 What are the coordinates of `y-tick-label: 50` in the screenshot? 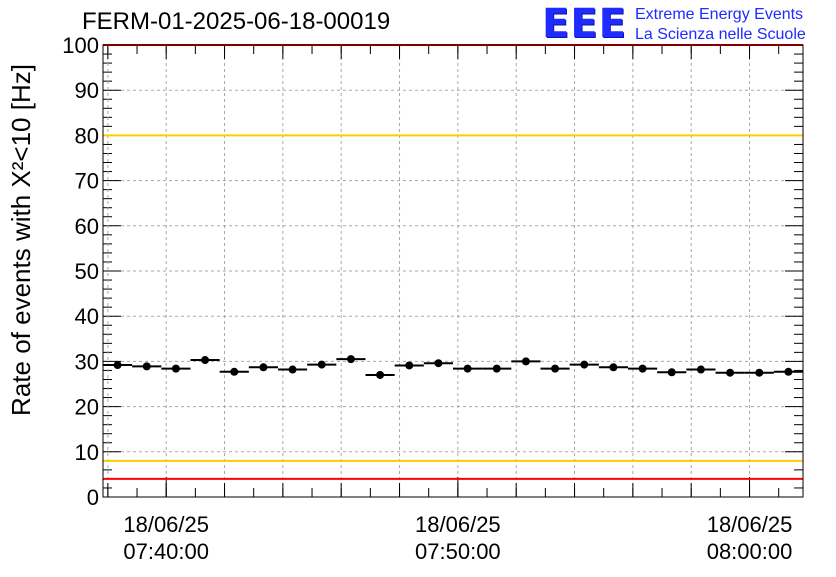 It's located at (87, 271).